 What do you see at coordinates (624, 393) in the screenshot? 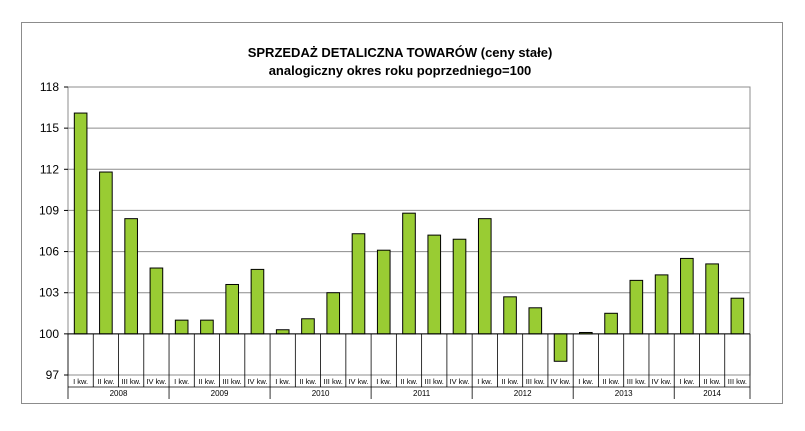
I see `year-label: 2013` at bounding box center [624, 393].